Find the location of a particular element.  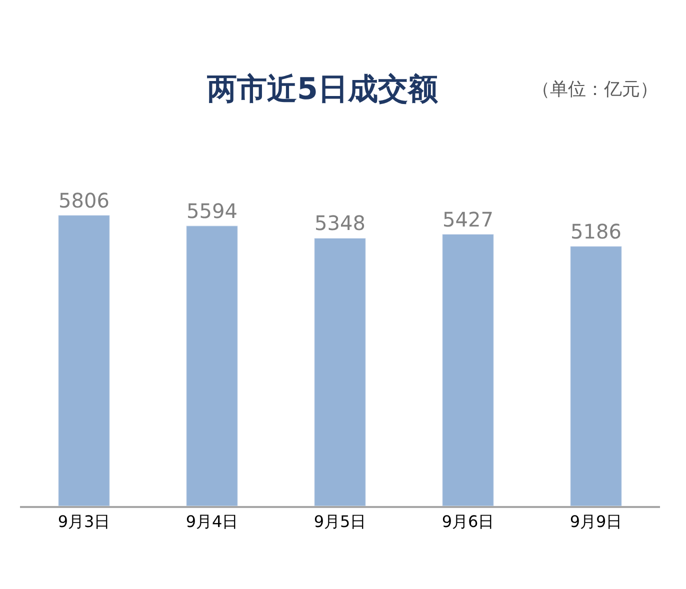

chart-title: 两市近5日成交额 is located at coordinates (322, 89).